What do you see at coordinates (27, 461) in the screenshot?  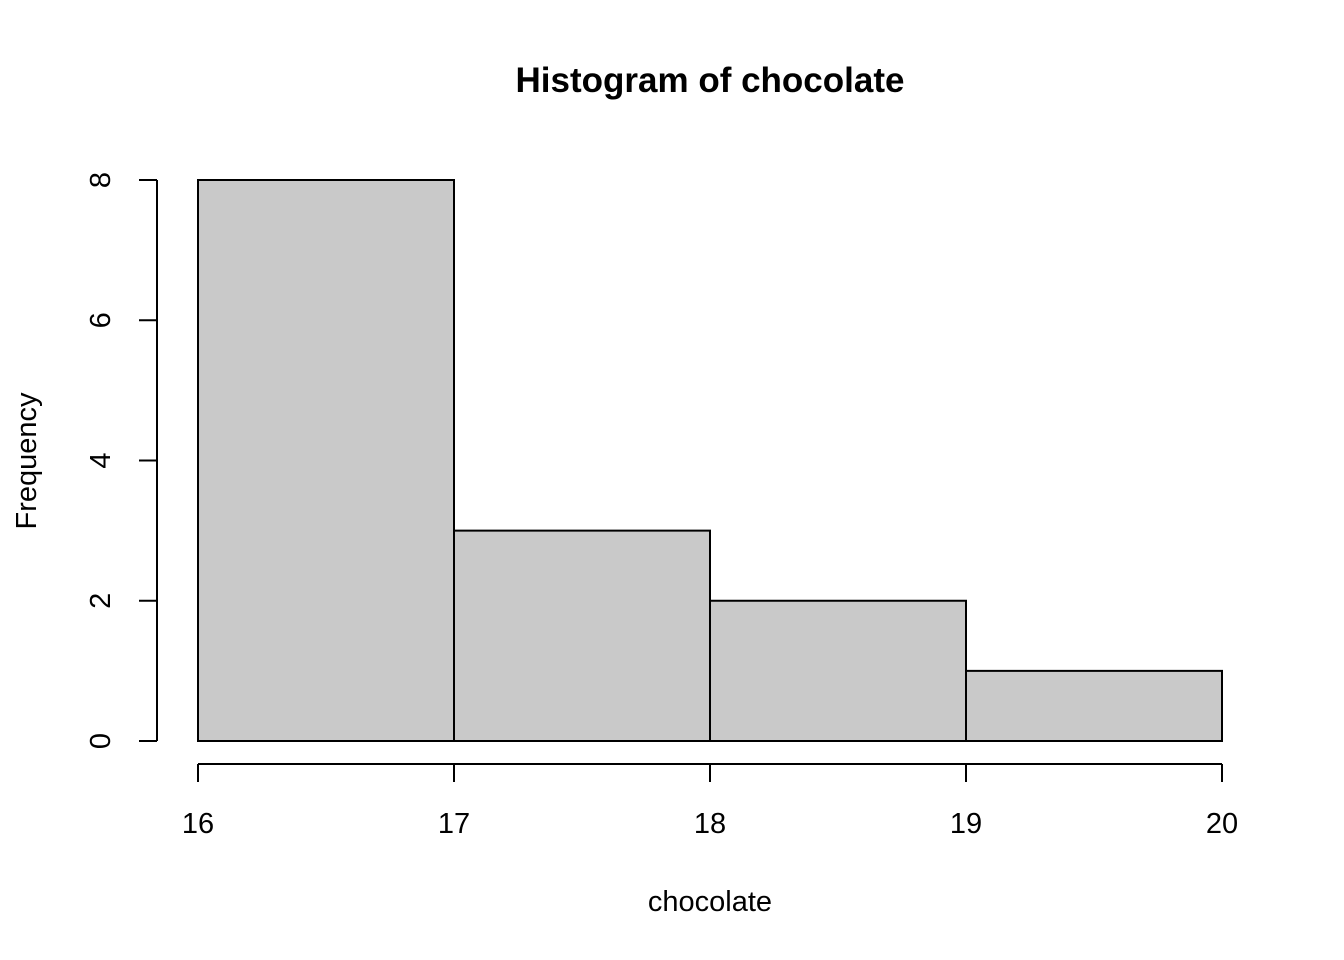 I see `y-axis-label: Frequency` at bounding box center [27, 461].